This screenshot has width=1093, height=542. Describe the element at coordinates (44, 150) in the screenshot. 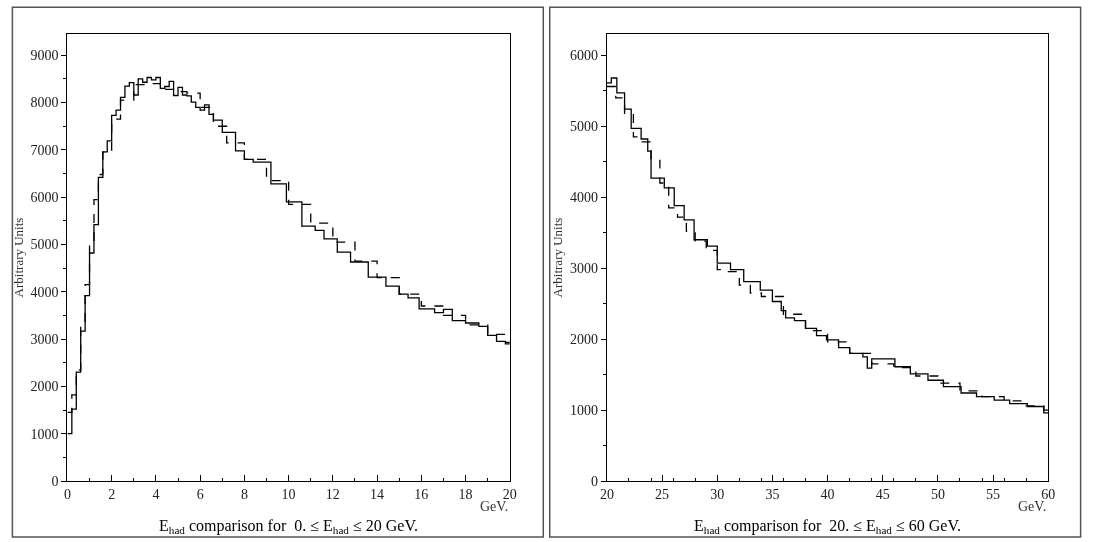

I see `y-tick-label: 7000` at that location.